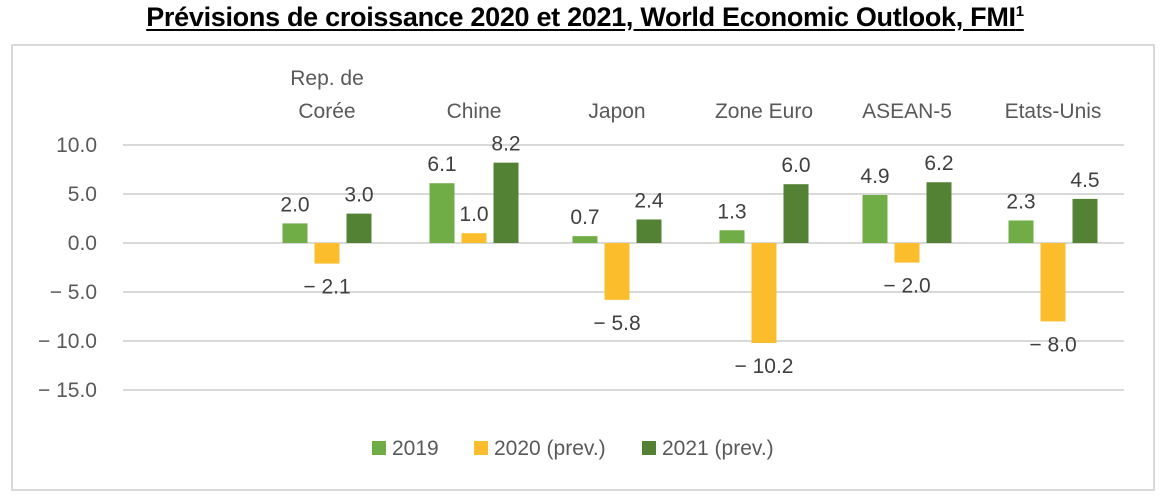 This screenshot has width=1170, height=504. Describe the element at coordinates (584, 217) in the screenshot. I see `data-label: 0.7` at that location.